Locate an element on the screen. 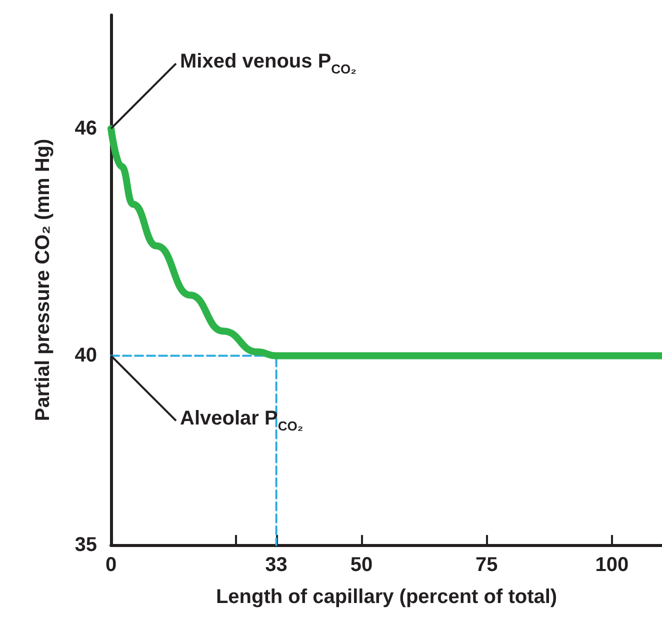 The height and width of the screenshot is (617, 662). y-tick-label: 40 is located at coordinates (85, 355).